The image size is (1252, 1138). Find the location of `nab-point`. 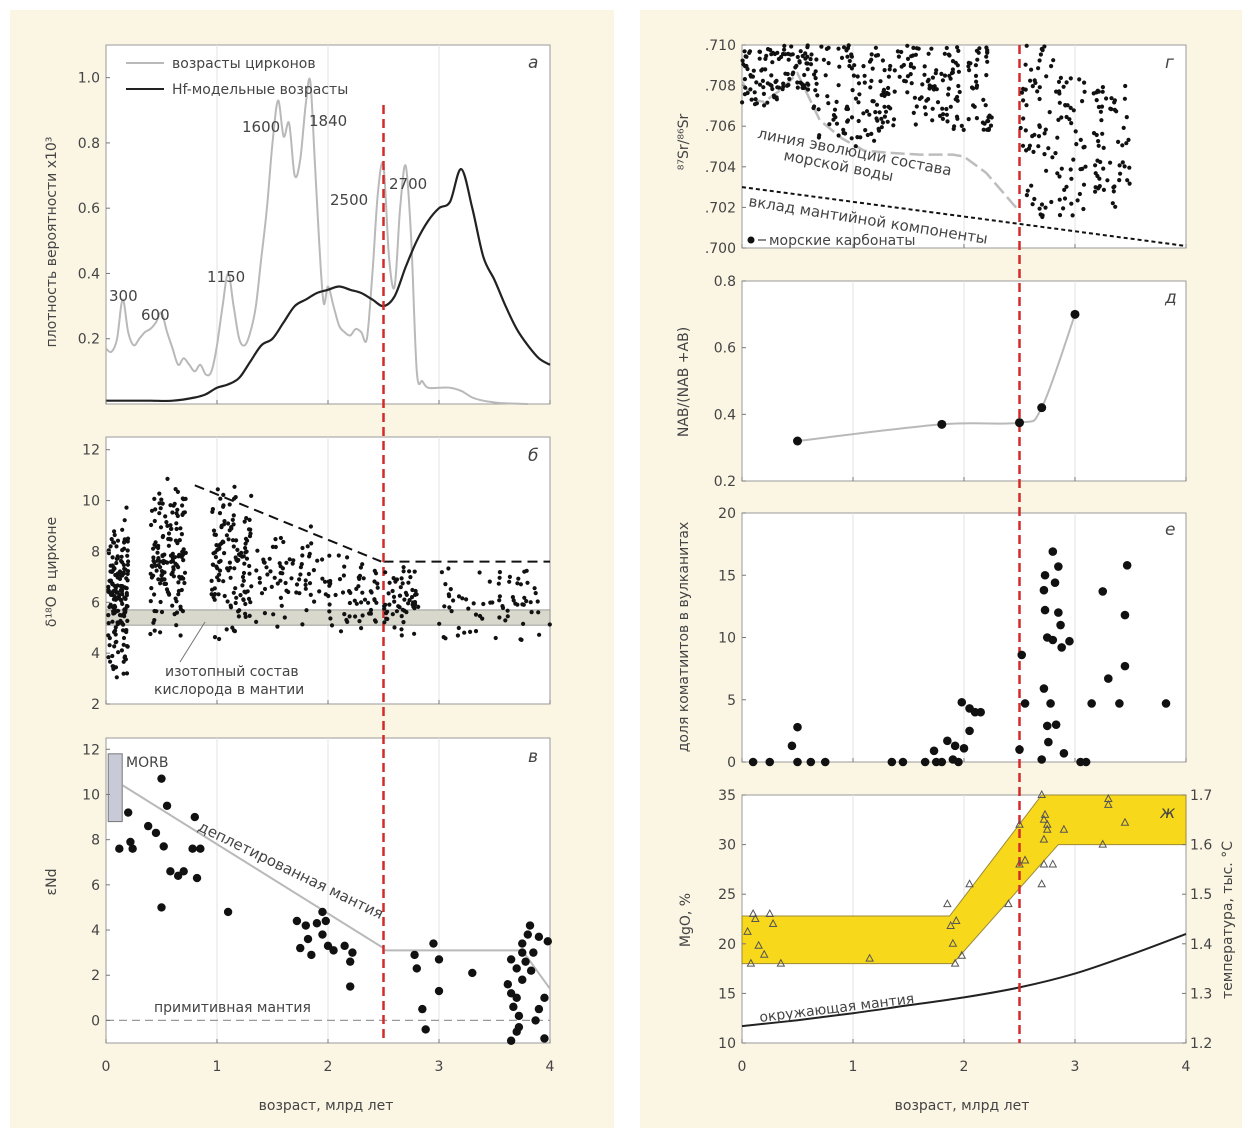

nab-point is located at coordinates (797, 441).